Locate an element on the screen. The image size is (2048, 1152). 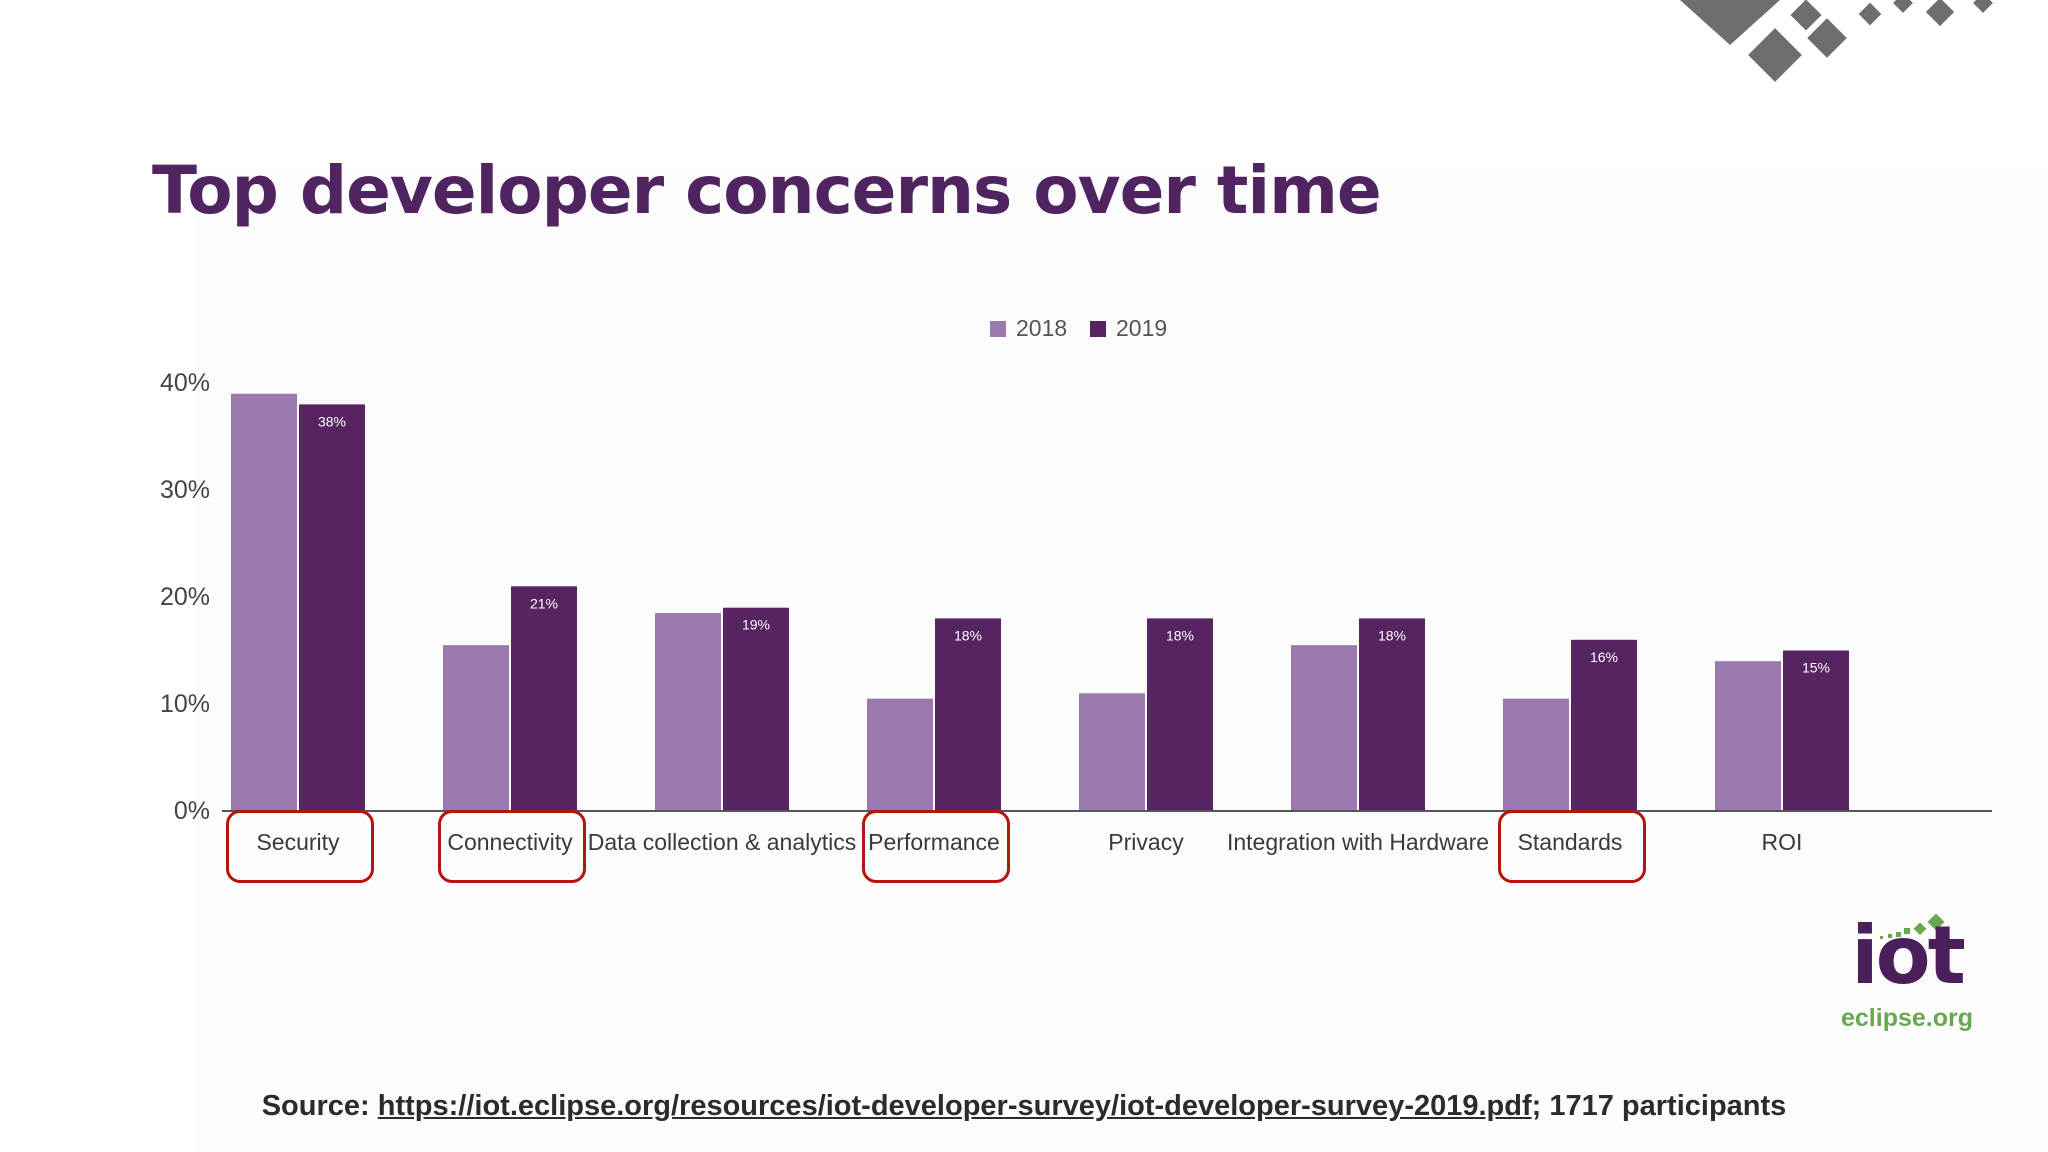
y-tick-label: 10% is located at coordinates (185, 704).